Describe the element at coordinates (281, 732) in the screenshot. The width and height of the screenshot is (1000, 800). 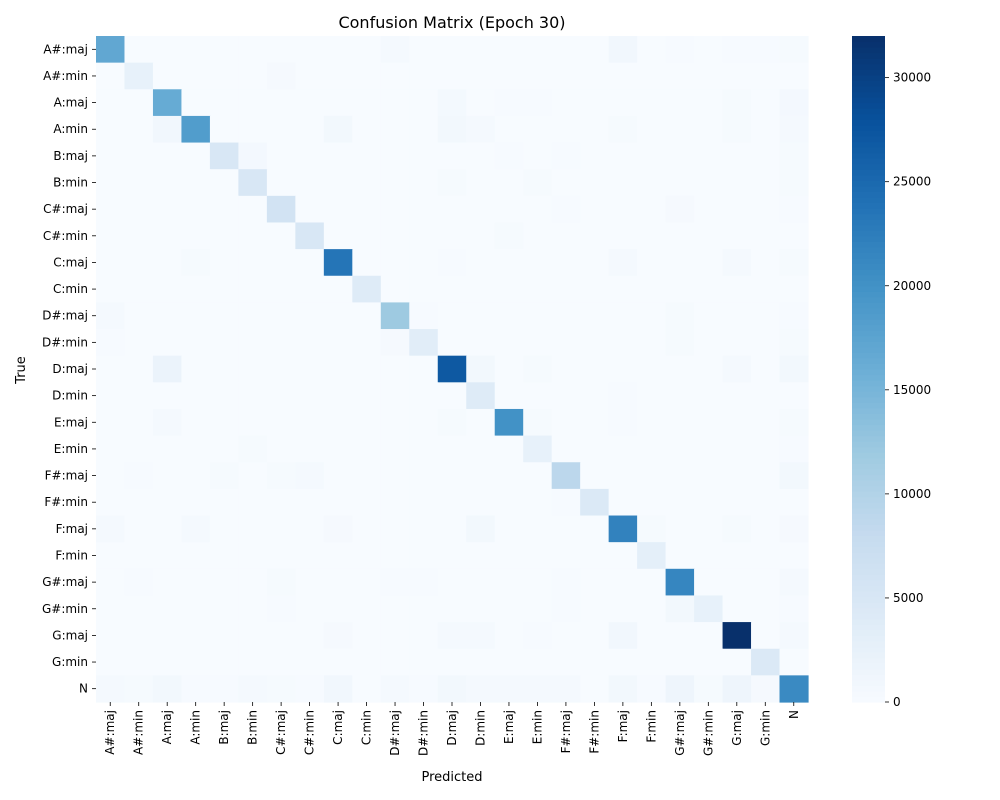
I see `x-tick-label: C#:maj` at that location.